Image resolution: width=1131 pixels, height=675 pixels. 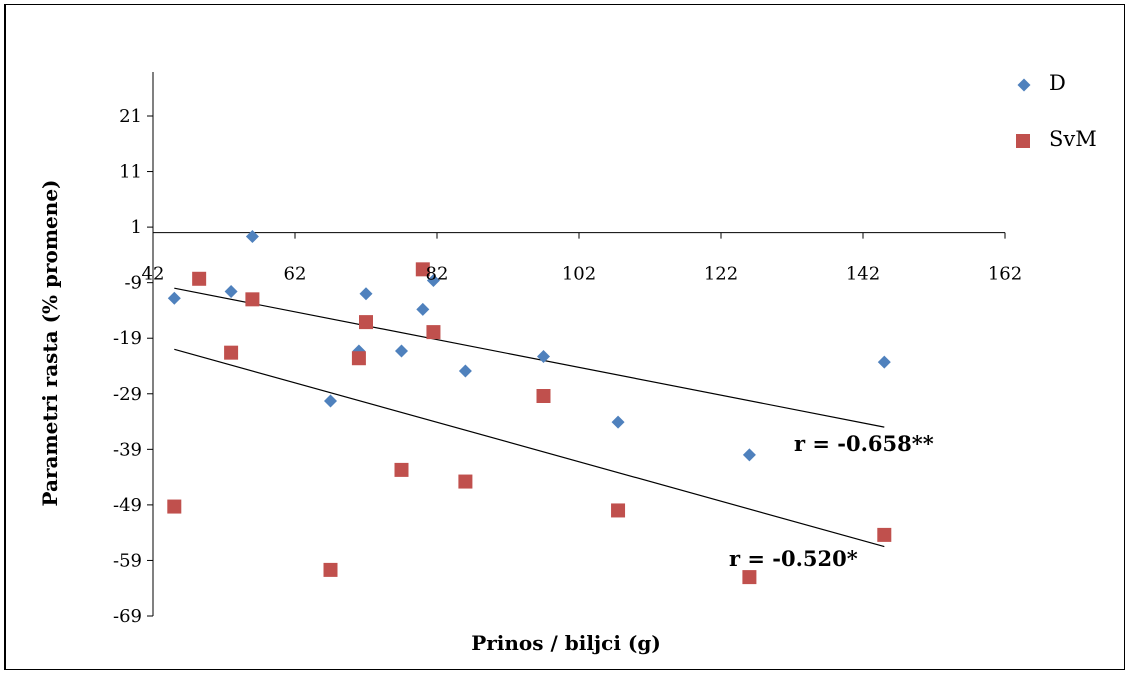 I want to click on y-tick-label: -19, so click(x=127, y=338).